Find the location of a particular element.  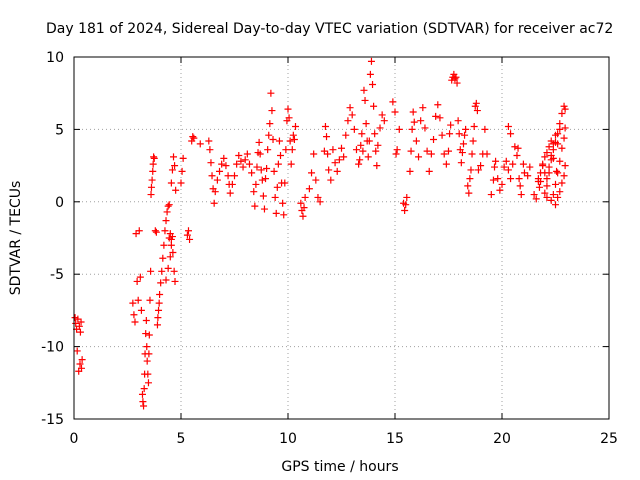

x-axis-label: GPS time / hours is located at coordinates (339, 467).